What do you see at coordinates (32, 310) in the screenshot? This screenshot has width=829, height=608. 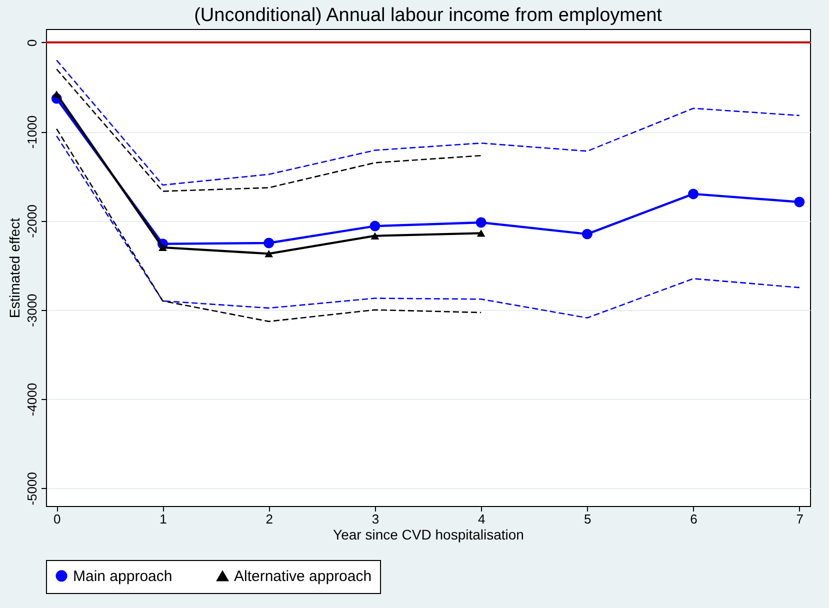 I see `y-tick-label: -3000` at bounding box center [32, 310].